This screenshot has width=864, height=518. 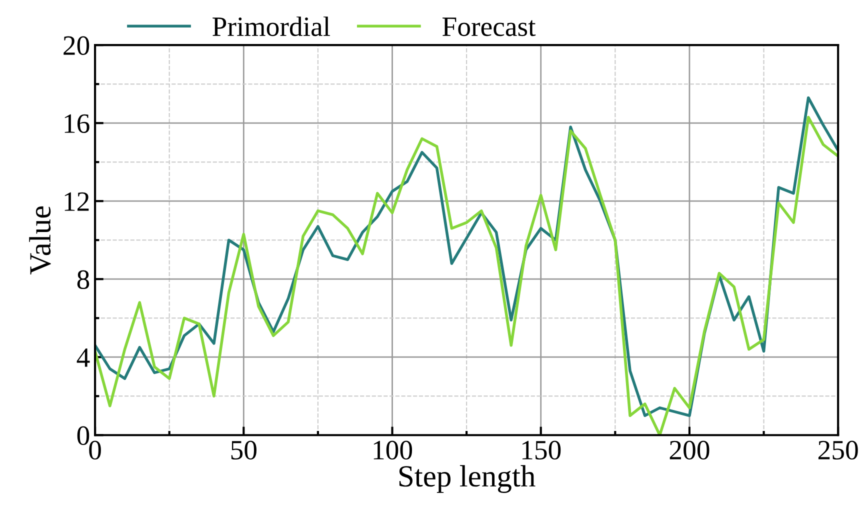 I want to click on y-tick-label: 4, so click(x=83, y=357).